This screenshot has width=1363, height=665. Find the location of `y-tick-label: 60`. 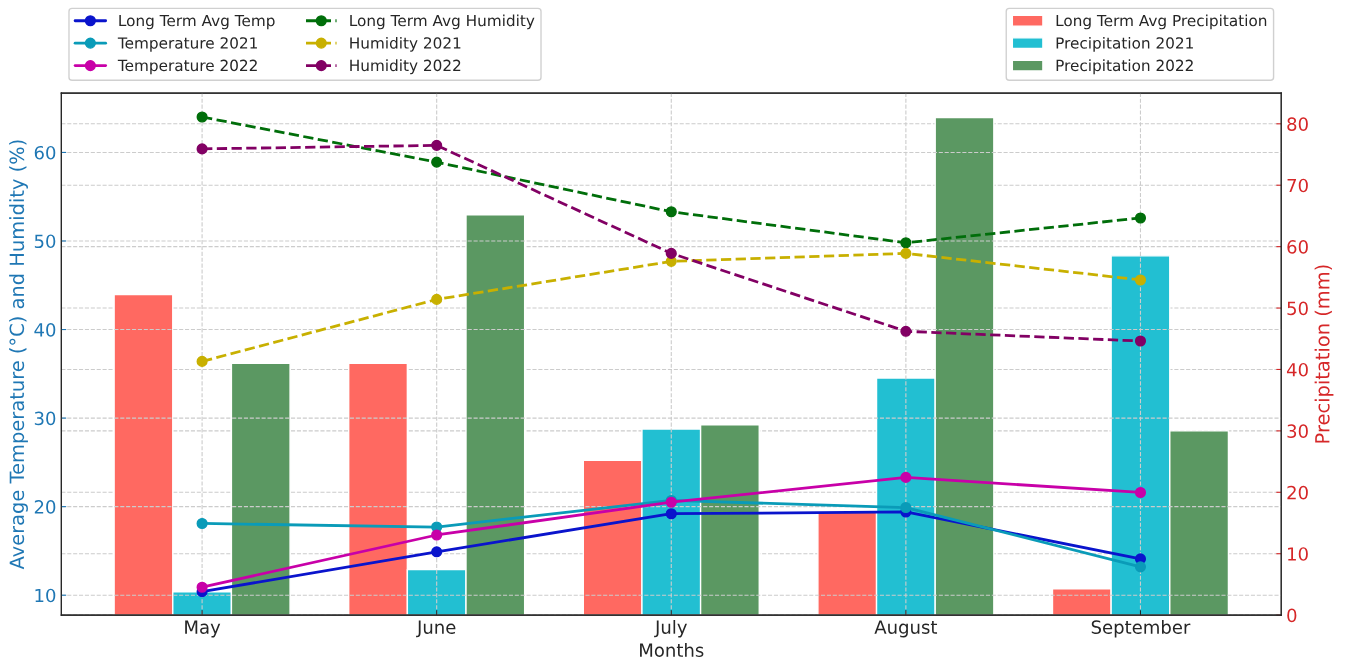

y-tick-label: 60 is located at coordinates (45, 152).